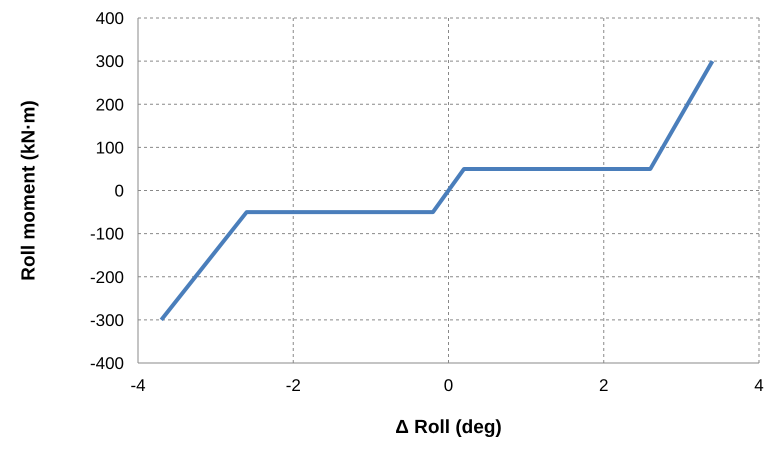 This screenshot has height=461, width=779. I want to click on x-tick-label: -4, so click(138, 386).